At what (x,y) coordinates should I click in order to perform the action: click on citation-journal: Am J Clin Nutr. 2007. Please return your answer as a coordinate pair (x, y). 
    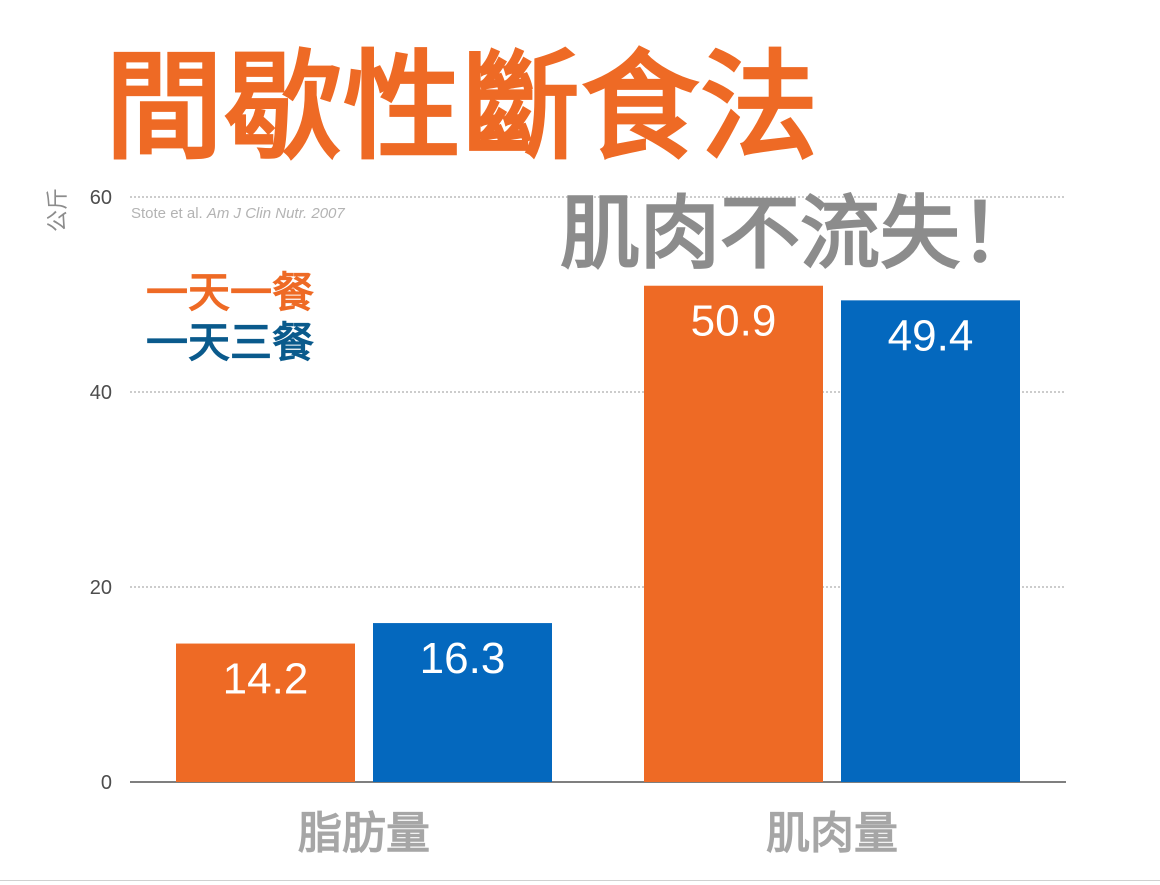
    Looking at the image, I should click on (275, 213).